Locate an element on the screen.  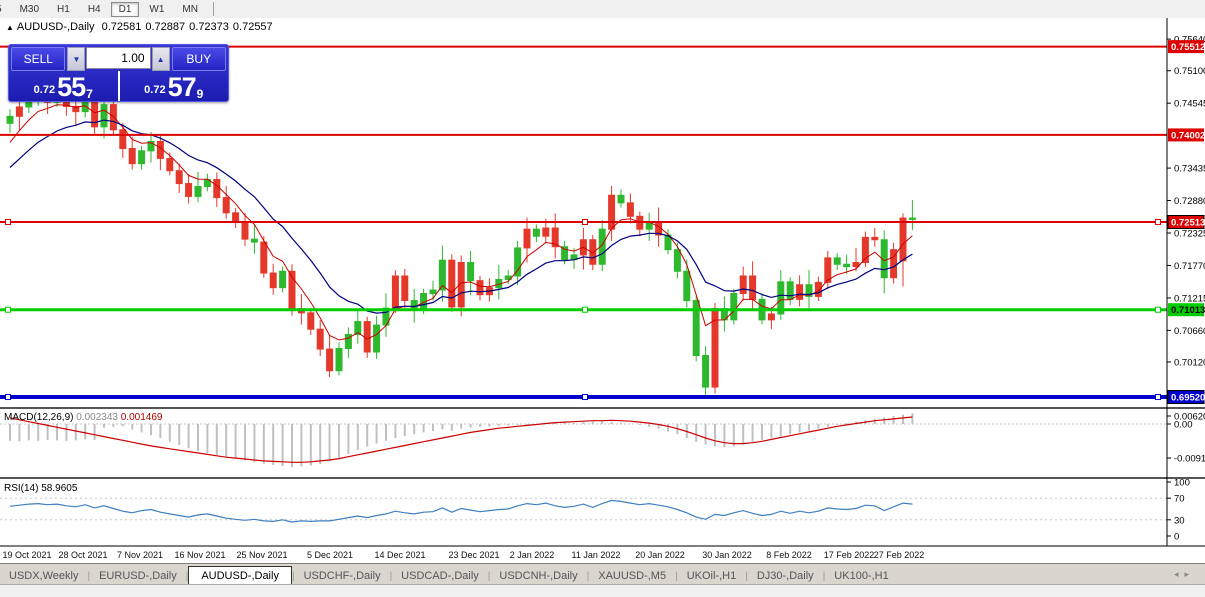
timeframe-button-m30: M30 is located at coordinates (29, 9).